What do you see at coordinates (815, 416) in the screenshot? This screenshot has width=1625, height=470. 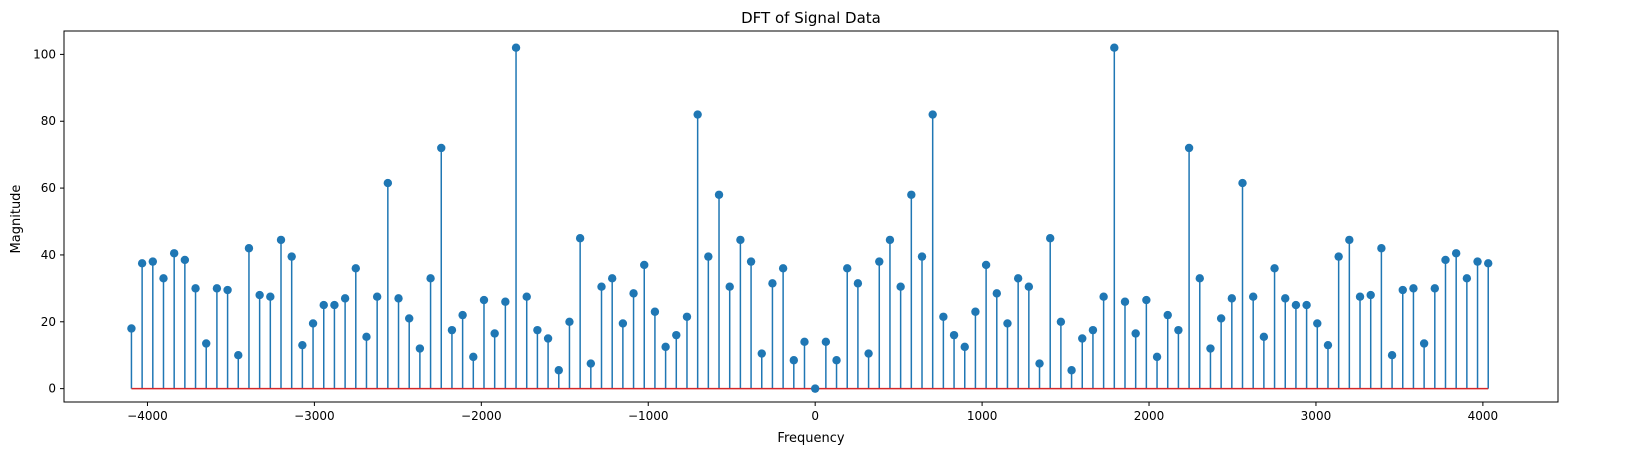 I see `x-tick-label: 0` at bounding box center [815, 416].